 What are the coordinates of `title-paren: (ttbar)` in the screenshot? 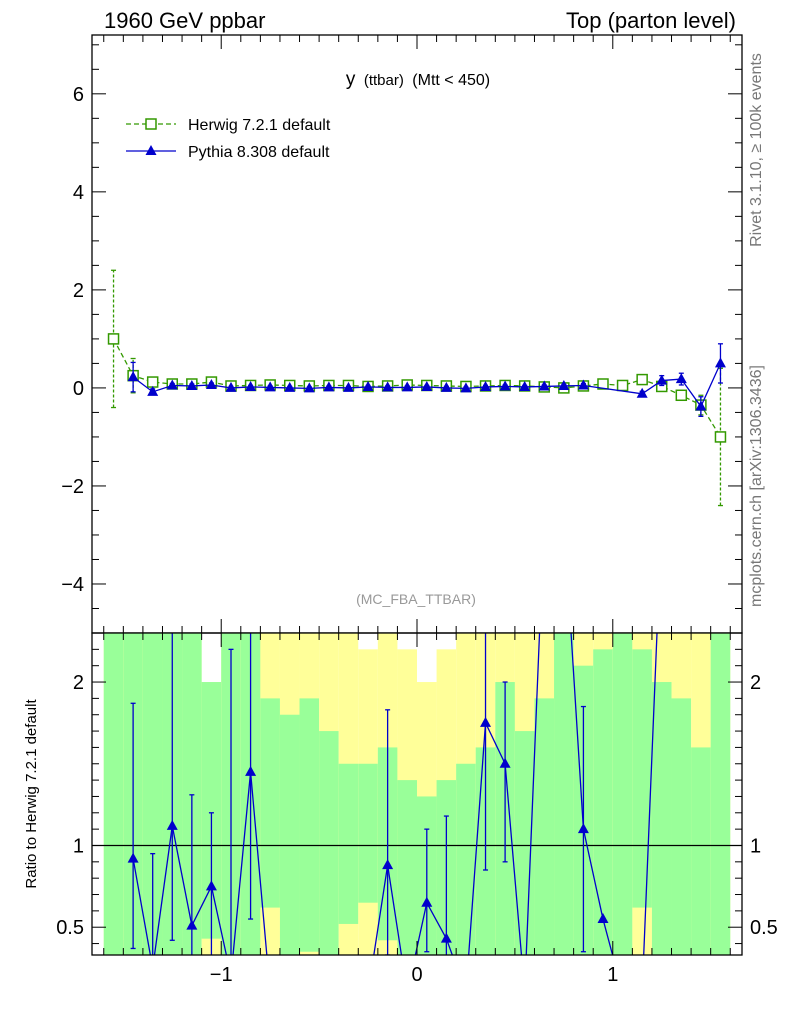 It's located at (384, 80).